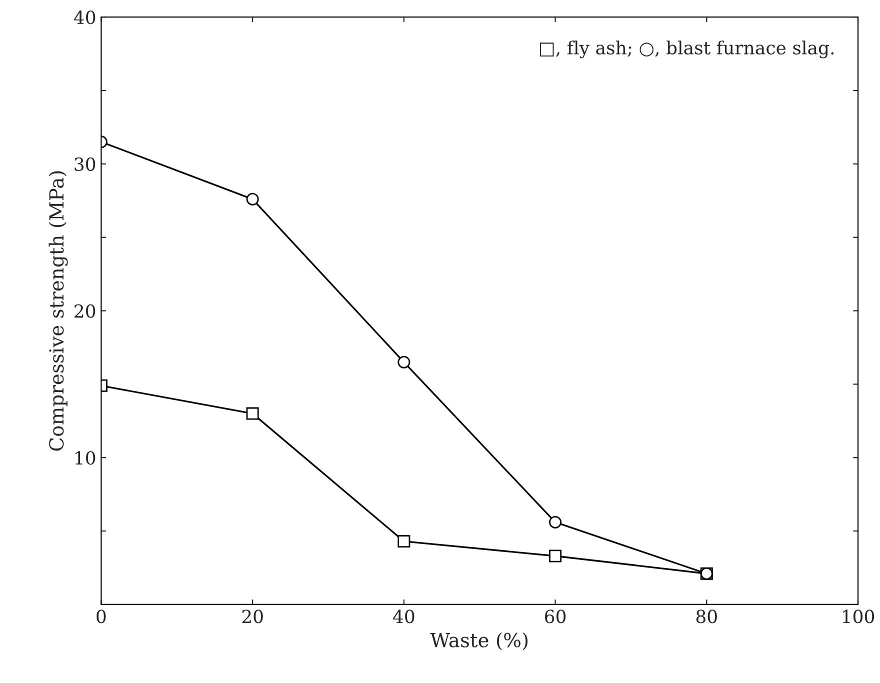 The image size is (880, 683). Describe the element at coordinates (252, 617) in the screenshot. I see `x-tick-label: 20` at that location.